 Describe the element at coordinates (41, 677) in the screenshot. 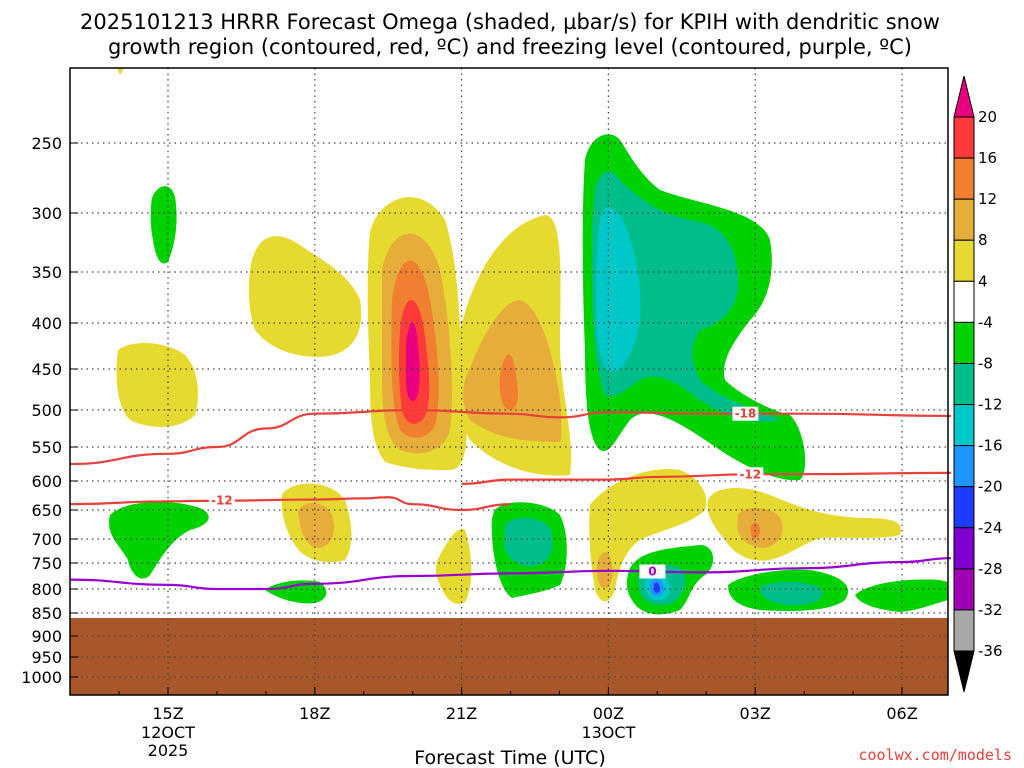

I see `y-tick-label: 1000` at that location.